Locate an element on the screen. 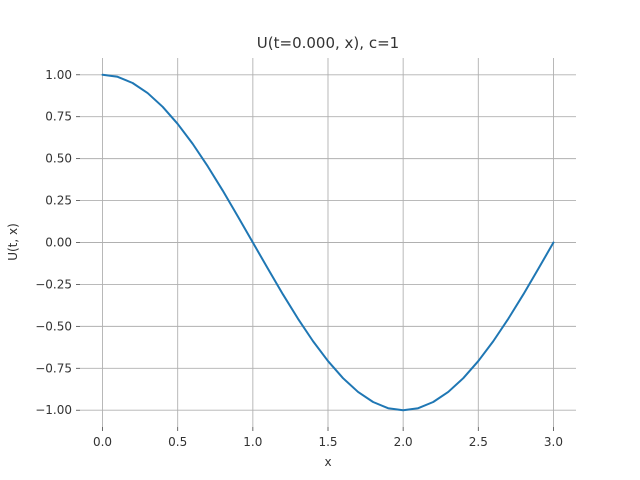 This screenshot has height=480, width=640. x-tick-label: 1.0 is located at coordinates (252, 442).